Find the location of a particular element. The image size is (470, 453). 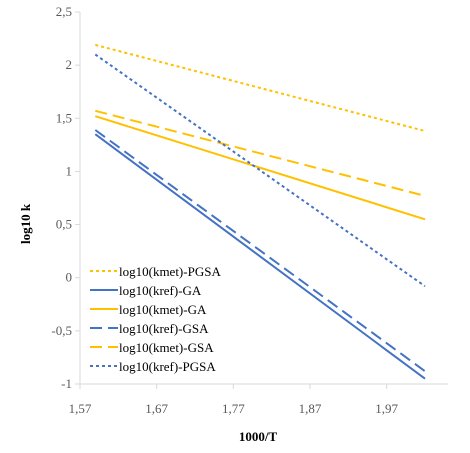

legend-label: log10(kmet)-GSA is located at coordinates (166, 347).